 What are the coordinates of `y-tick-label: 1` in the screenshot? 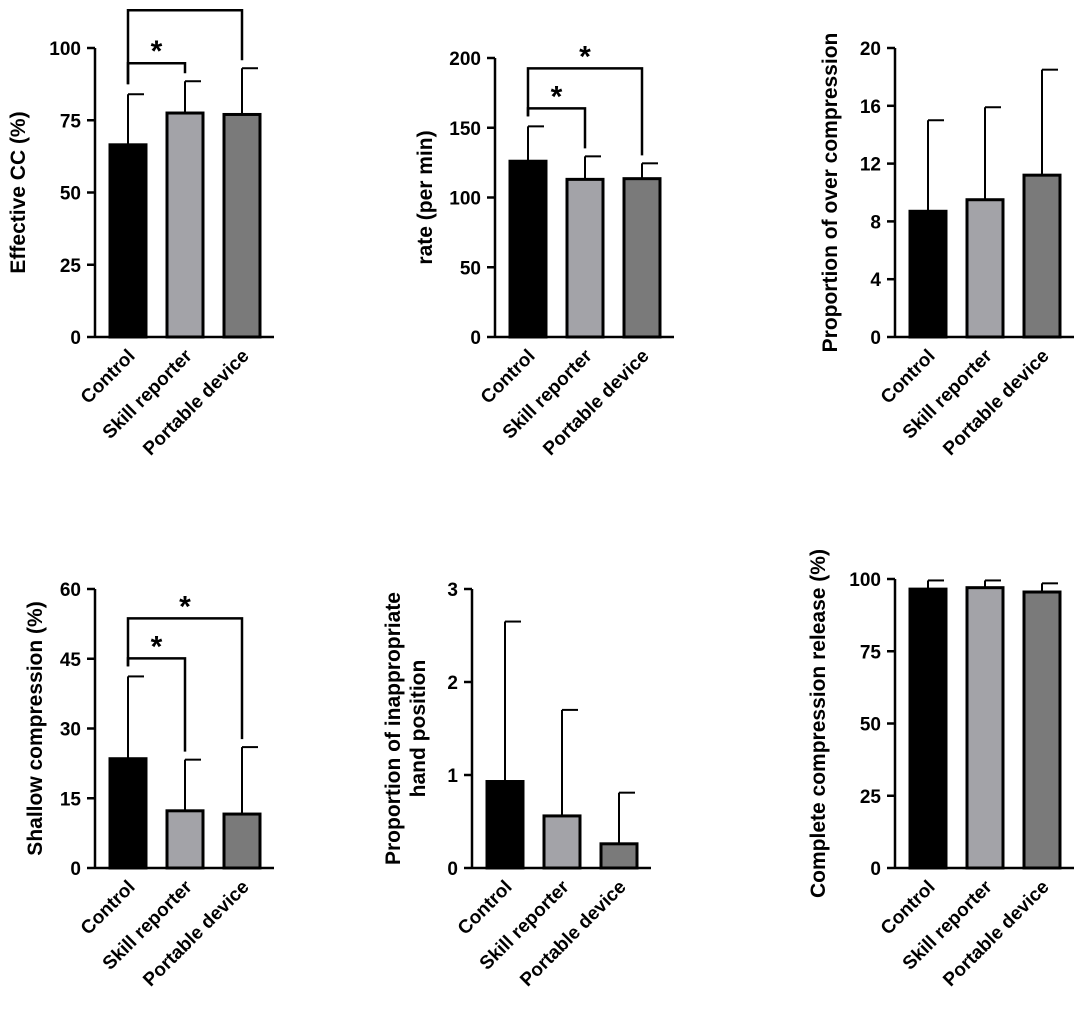 It's located at (452, 776).